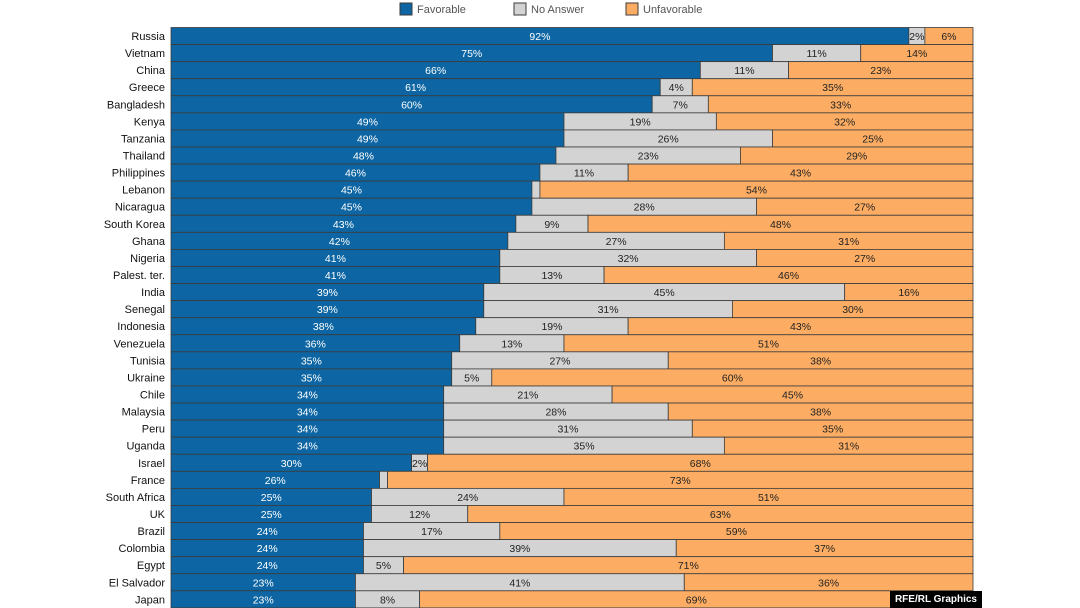  What do you see at coordinates (335, 276) in the screenshot?
I see `data-label-favorable-palest-ter: 41%` at bounding box center [335, 276].